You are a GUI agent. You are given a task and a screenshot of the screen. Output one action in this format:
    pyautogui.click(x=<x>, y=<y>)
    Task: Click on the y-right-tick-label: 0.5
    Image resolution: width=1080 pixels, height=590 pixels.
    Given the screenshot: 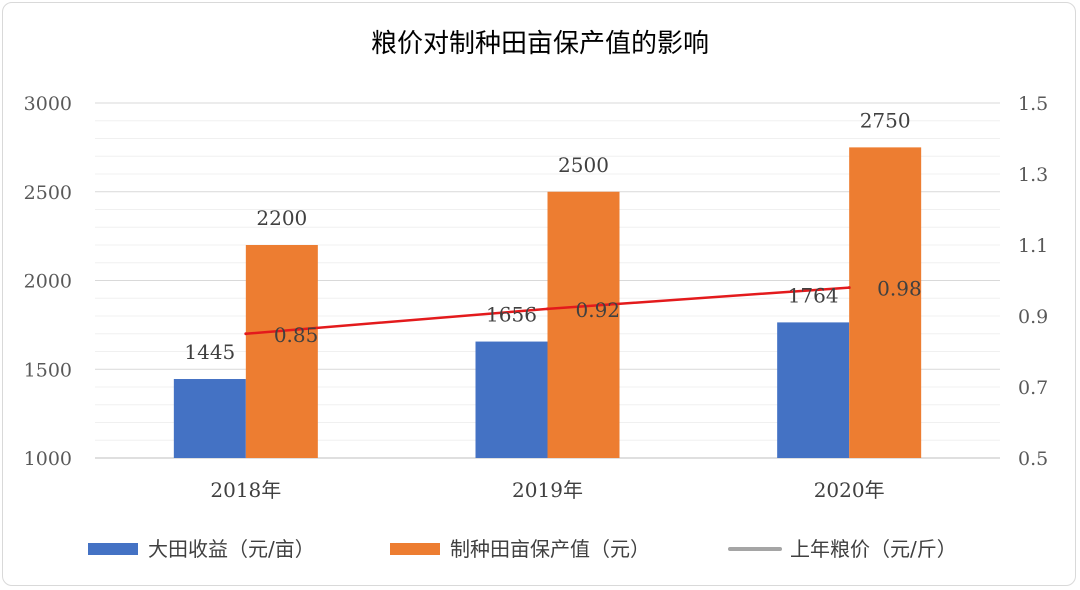 What is the action you would take?
    pyautogui.click(x=1033, y=459)
    